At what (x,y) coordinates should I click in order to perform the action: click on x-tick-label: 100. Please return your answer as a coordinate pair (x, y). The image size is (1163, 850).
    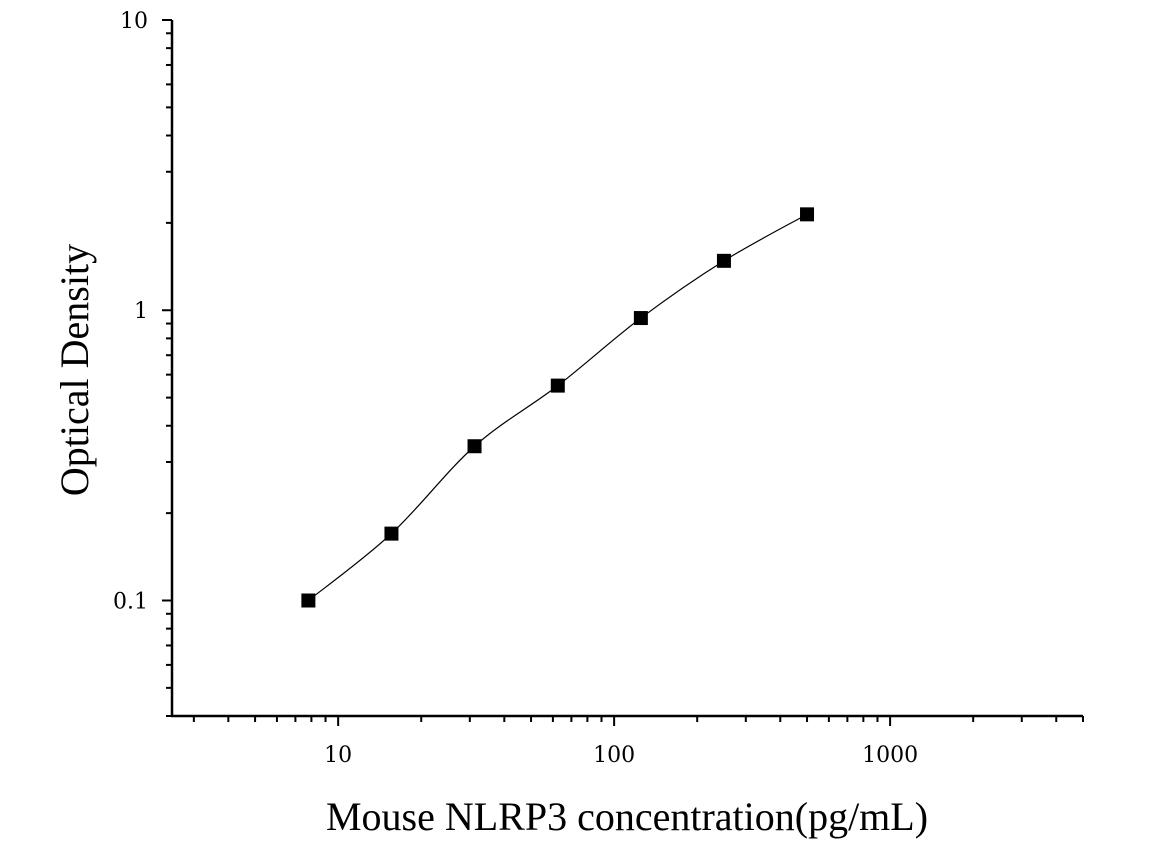
    Looking at the image, I should click on (614, 755).